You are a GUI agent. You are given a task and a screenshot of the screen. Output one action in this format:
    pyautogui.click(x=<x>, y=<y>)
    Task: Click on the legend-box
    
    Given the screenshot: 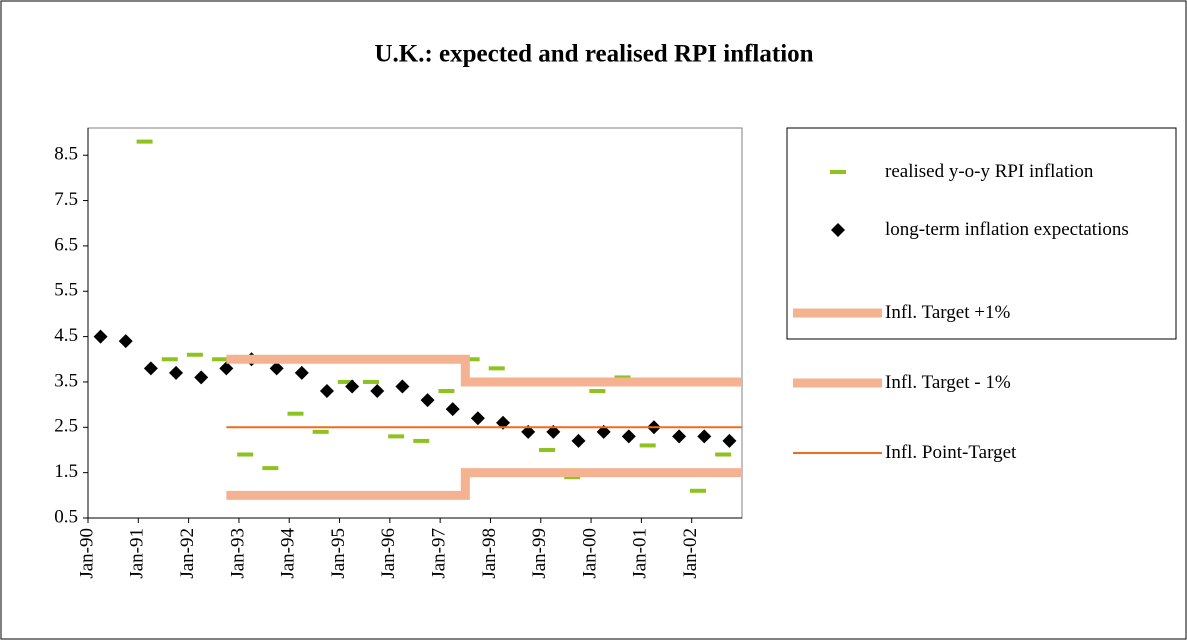 What is the action you would take?
    pyautogui.click(x=981, y=233)
    